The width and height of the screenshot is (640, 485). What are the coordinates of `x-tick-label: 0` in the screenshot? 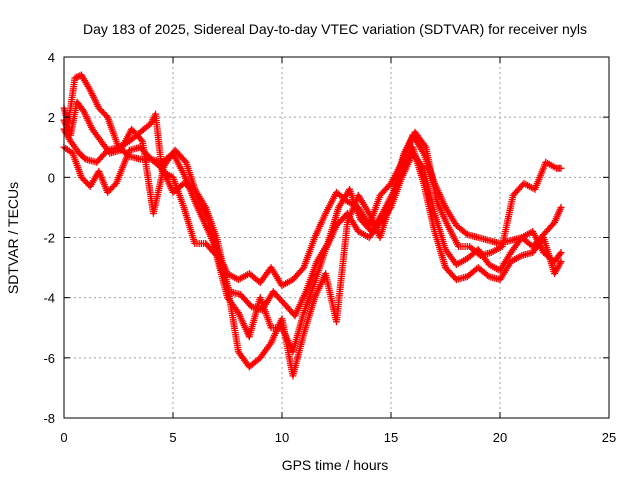 It's located at (63, 437).